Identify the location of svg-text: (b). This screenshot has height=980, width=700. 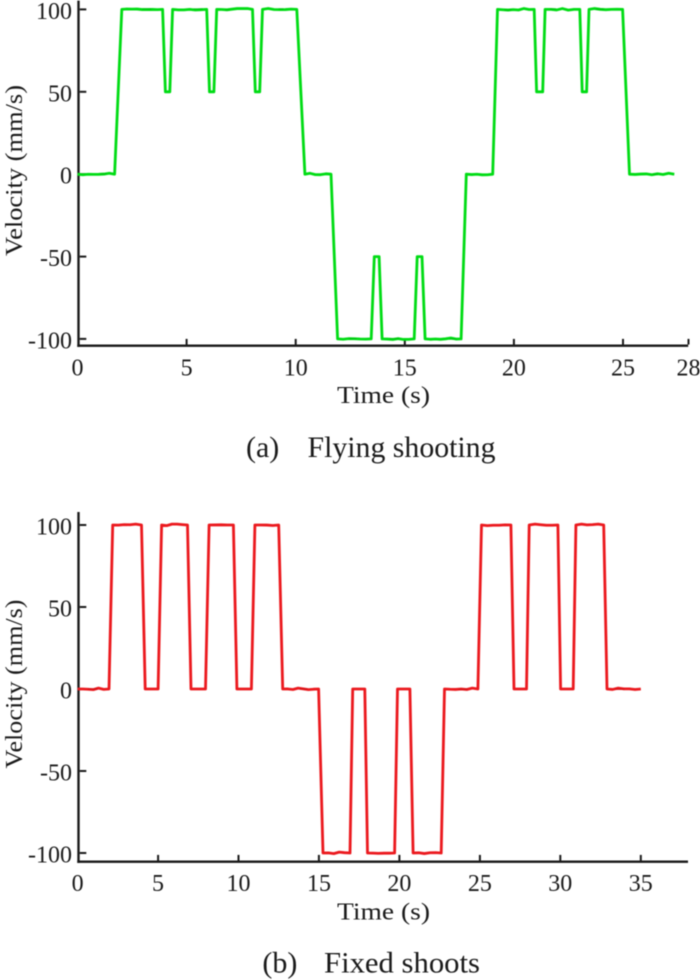
(279, 963).